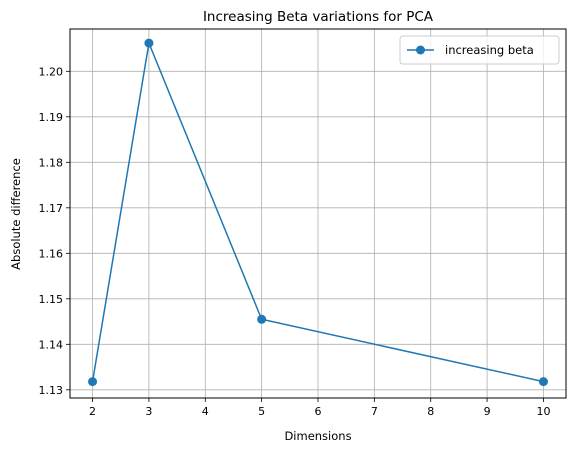 This screenshot has height=453, width=576. I want to click on x-axis: 2 3 4 5 6 7 8 9 10, so click(319, 408).